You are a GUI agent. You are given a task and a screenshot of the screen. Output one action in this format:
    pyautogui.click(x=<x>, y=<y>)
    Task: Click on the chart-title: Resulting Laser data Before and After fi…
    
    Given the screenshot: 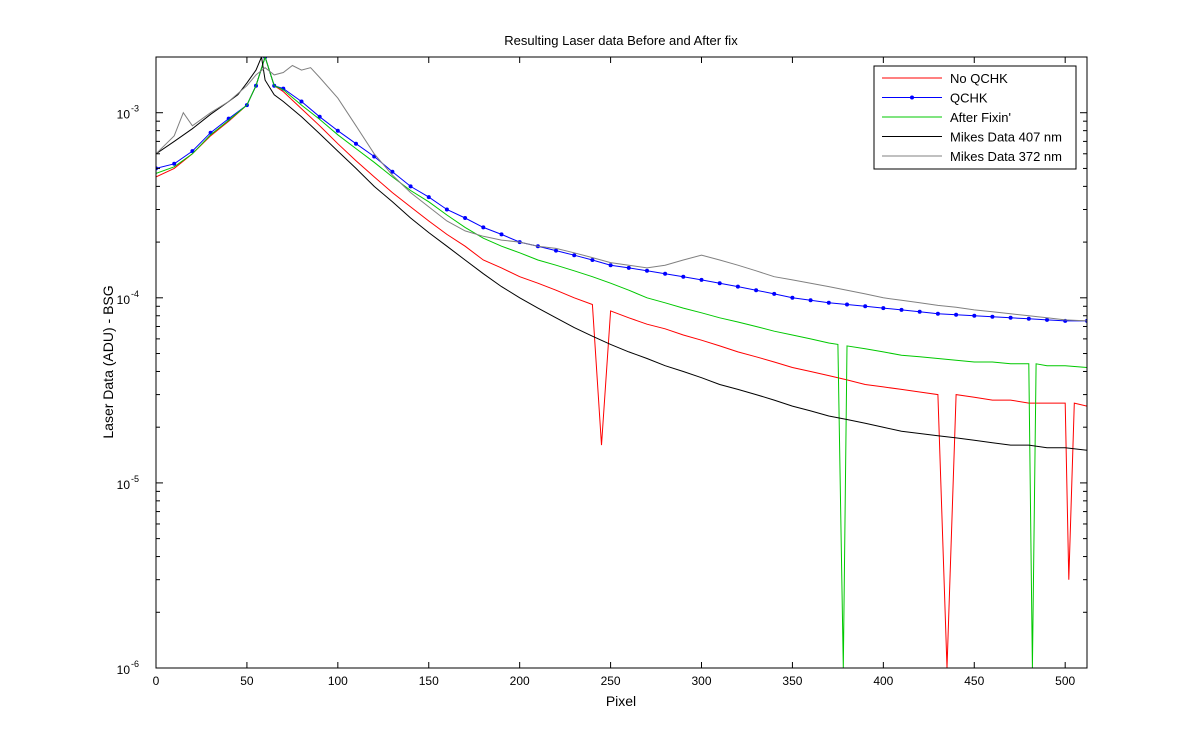 What is the action you would take?
    pyautogui.click(x=621, y=40)
    